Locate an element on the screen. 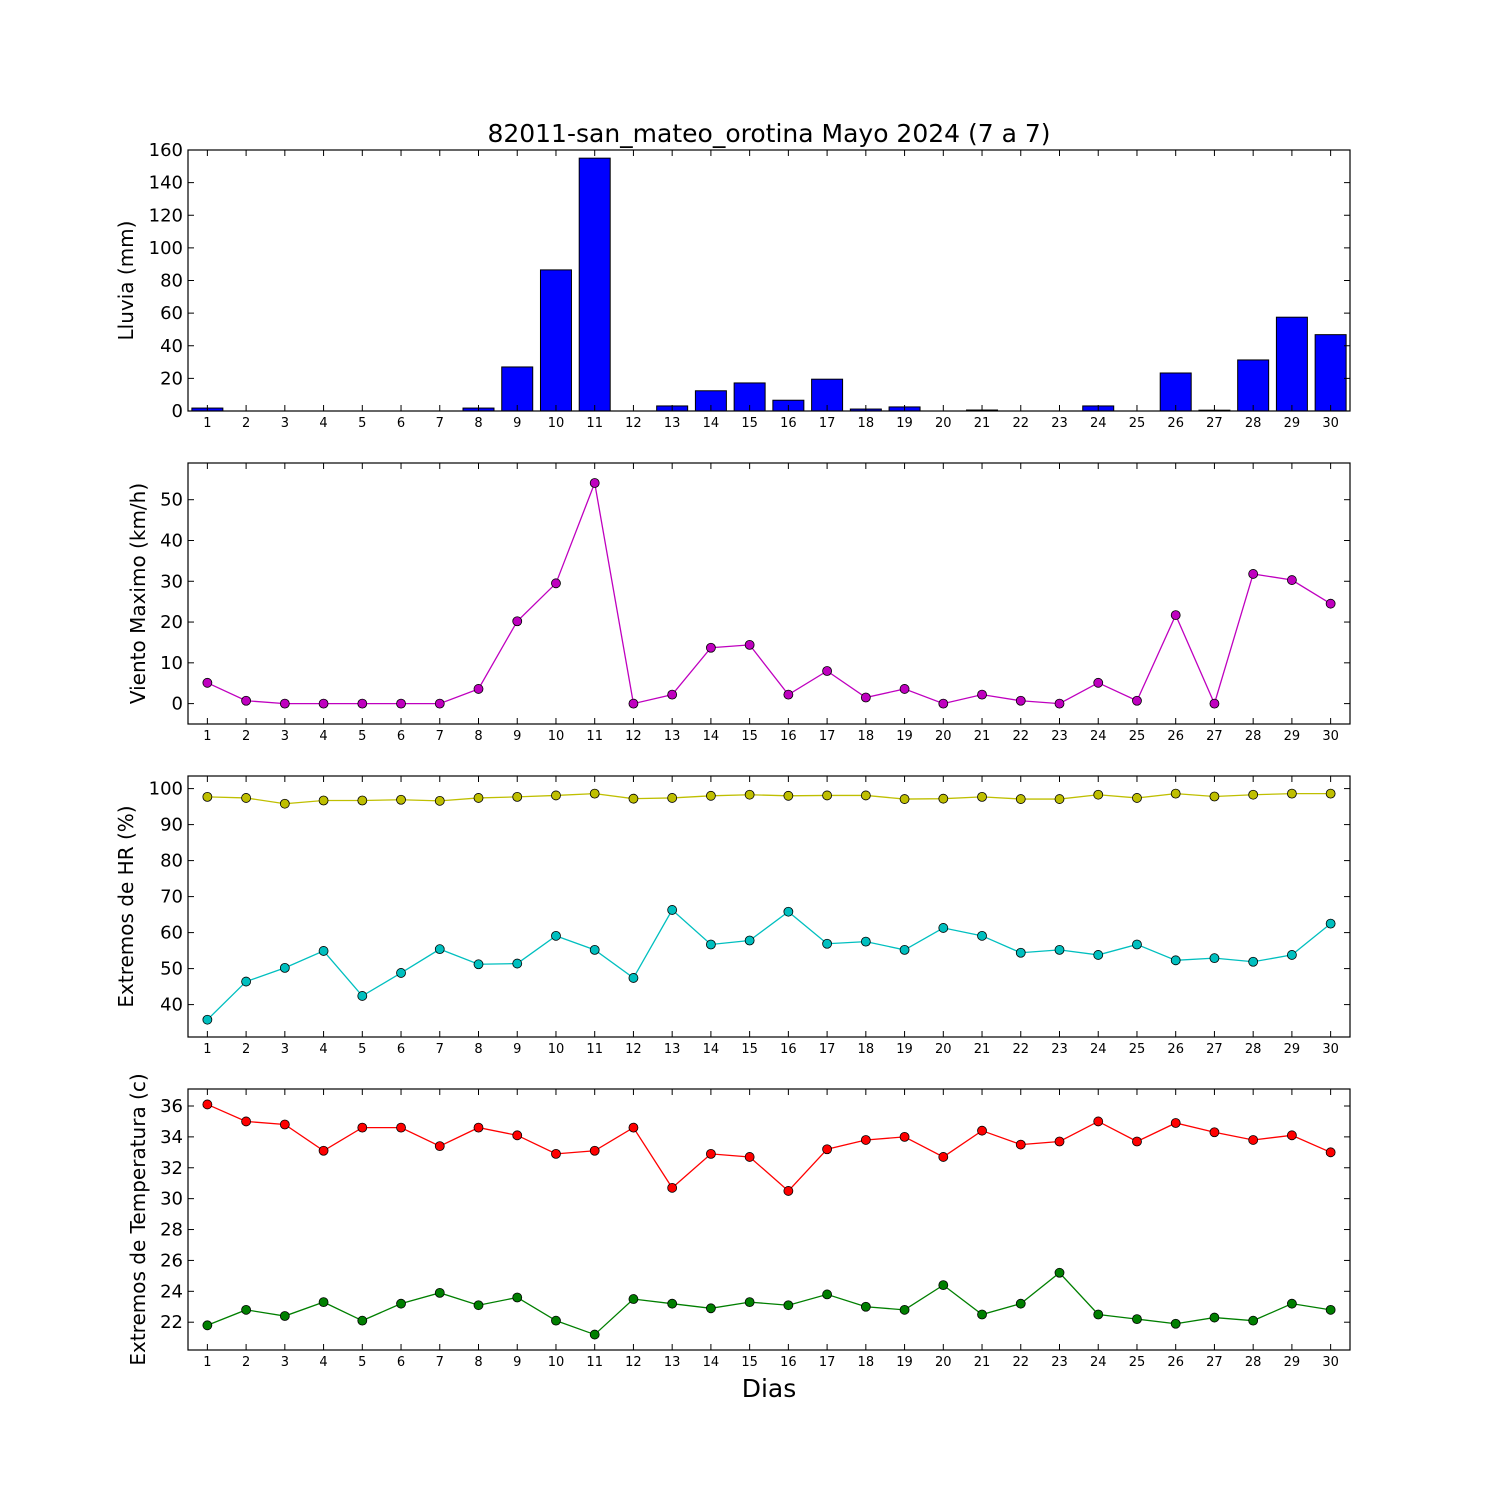 This screenshot has width=1500, height=1500. hr-xtick-label: 3 is located at coordinates (285, 1049).